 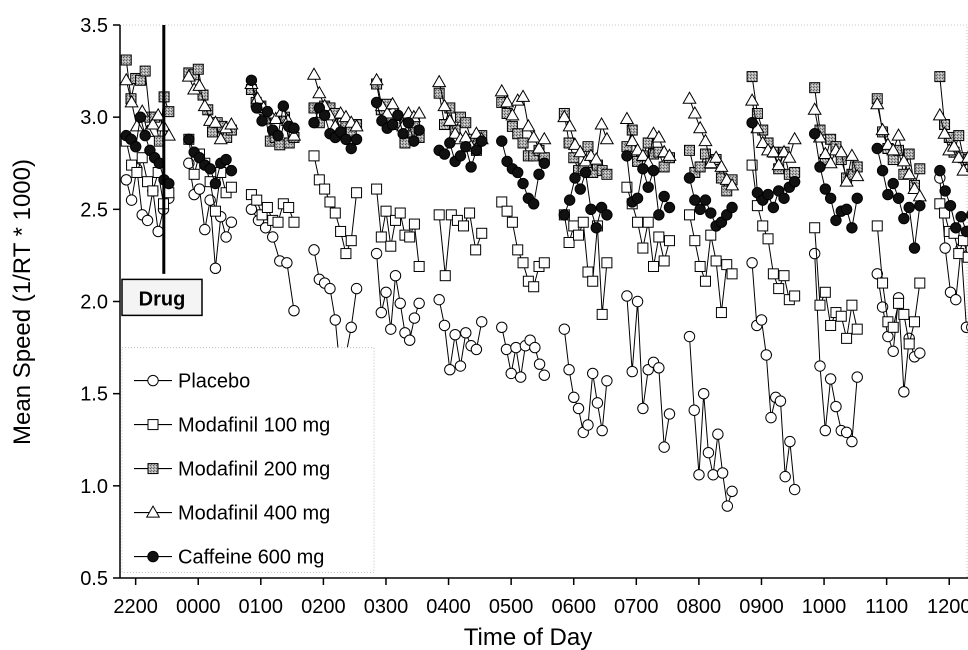 What do you see at coordinates (153, 469) in the screenshot?
I see `legend-marker` at bounding box center [153, 469].